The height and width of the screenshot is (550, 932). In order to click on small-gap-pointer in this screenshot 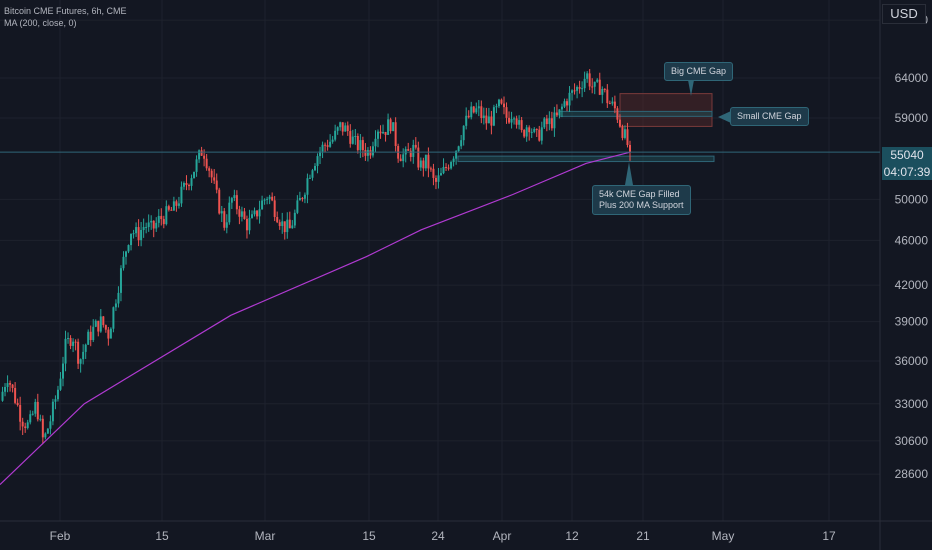, I will do `click(724, 117)`.